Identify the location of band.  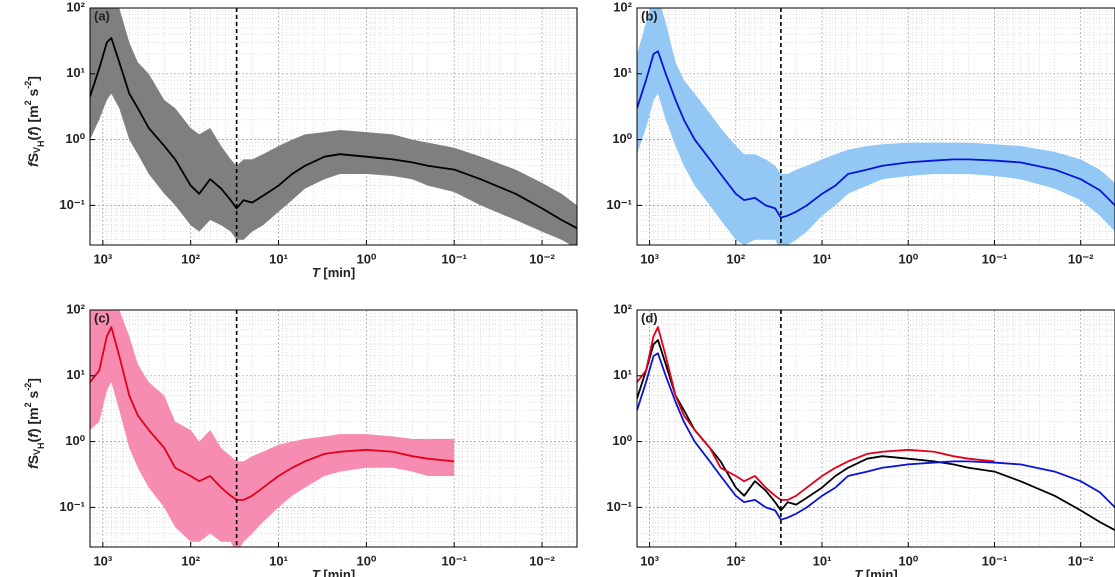
(272, 428).